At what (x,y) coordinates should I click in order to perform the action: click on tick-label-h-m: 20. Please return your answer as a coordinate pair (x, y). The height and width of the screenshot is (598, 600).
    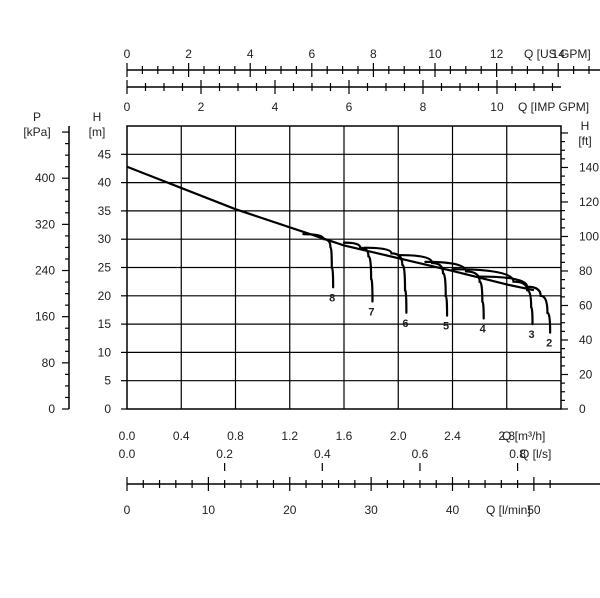
    Looking at the image, I should click on (105, 296).